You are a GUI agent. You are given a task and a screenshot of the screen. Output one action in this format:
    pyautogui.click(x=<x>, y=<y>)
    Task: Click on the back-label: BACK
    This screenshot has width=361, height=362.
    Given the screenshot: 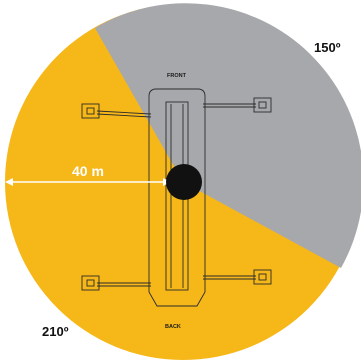 What is the action you would take?
    pyautogui.click(x=173, y=327)
    